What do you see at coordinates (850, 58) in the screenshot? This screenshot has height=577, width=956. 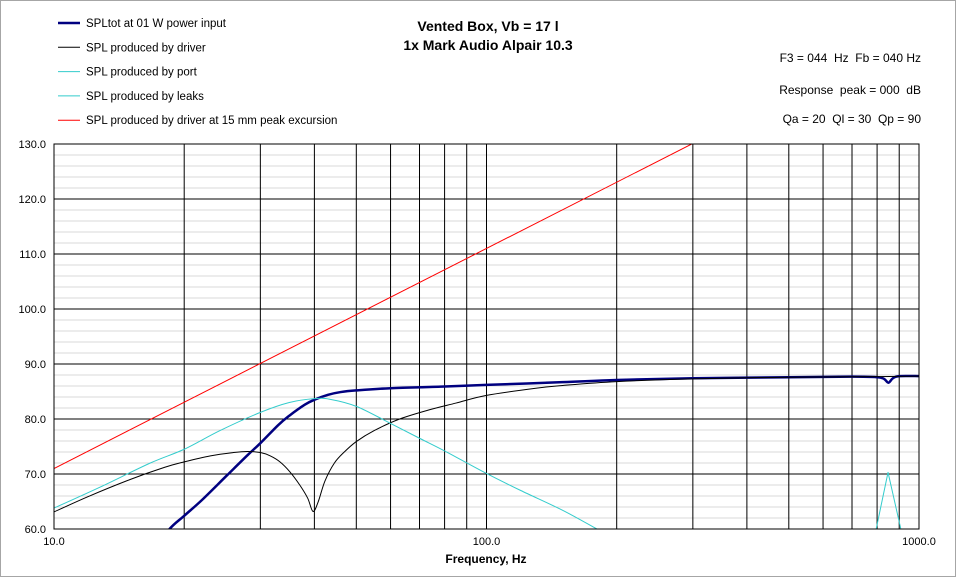 I see `f3-fb-readout: F3 = 044 Hz Fb = 040 Hz` at bounding box center [850, 58].